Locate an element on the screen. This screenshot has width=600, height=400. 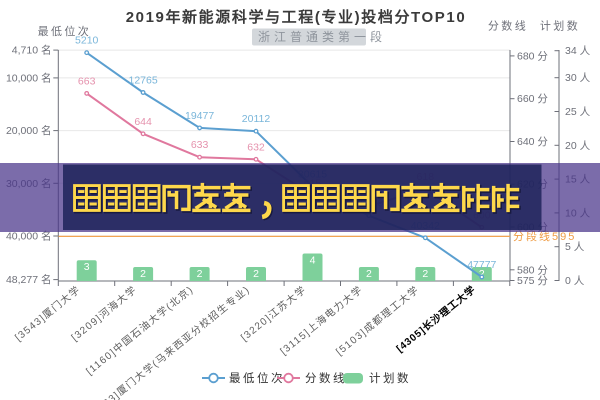
svg-text: 575 分 is located at coordinates (532, 281).